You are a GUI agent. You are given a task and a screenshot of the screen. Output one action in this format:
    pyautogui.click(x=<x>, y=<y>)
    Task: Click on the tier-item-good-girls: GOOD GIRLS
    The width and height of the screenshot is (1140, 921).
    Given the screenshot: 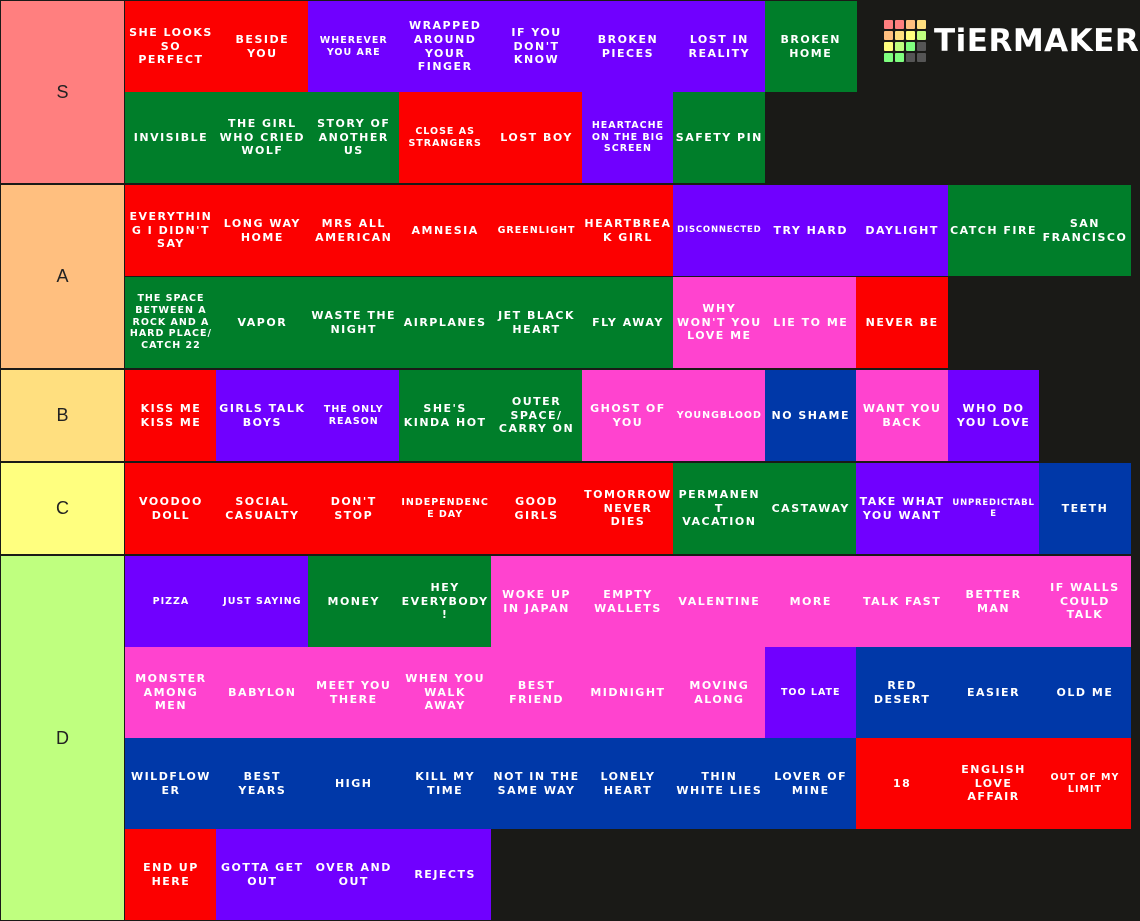 What is the action you would take?
    pyautogui.click(x=536, y=508)
    